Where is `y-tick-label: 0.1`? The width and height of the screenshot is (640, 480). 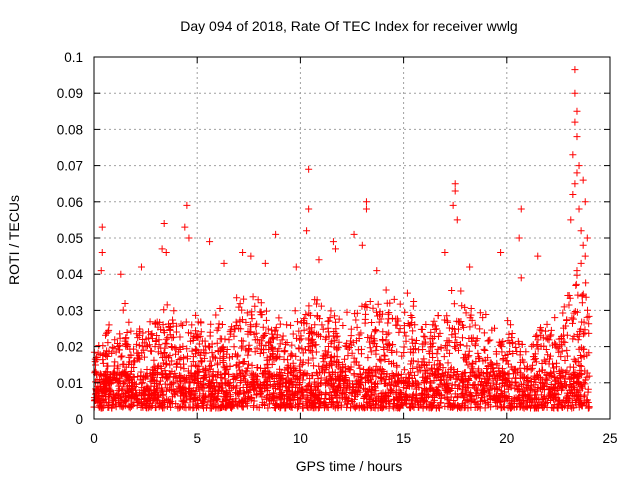
y-tick-label: 0.1 is located at coordinates (73, 57).